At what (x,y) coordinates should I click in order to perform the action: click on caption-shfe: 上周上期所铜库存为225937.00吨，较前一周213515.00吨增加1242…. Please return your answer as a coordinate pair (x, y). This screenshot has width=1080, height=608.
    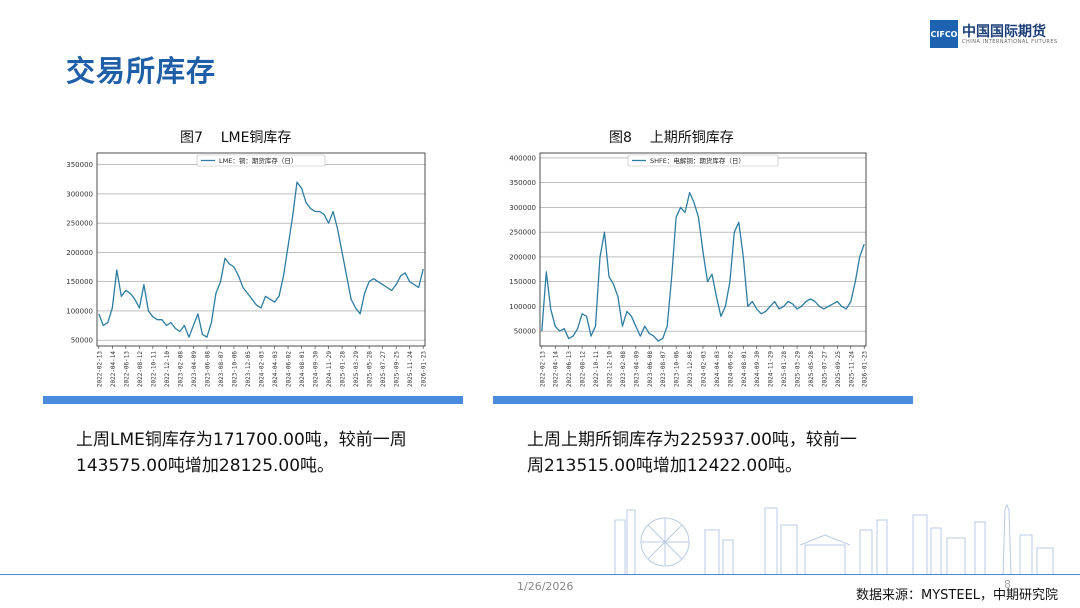
    Looking at the image, I should click on (692, 453).